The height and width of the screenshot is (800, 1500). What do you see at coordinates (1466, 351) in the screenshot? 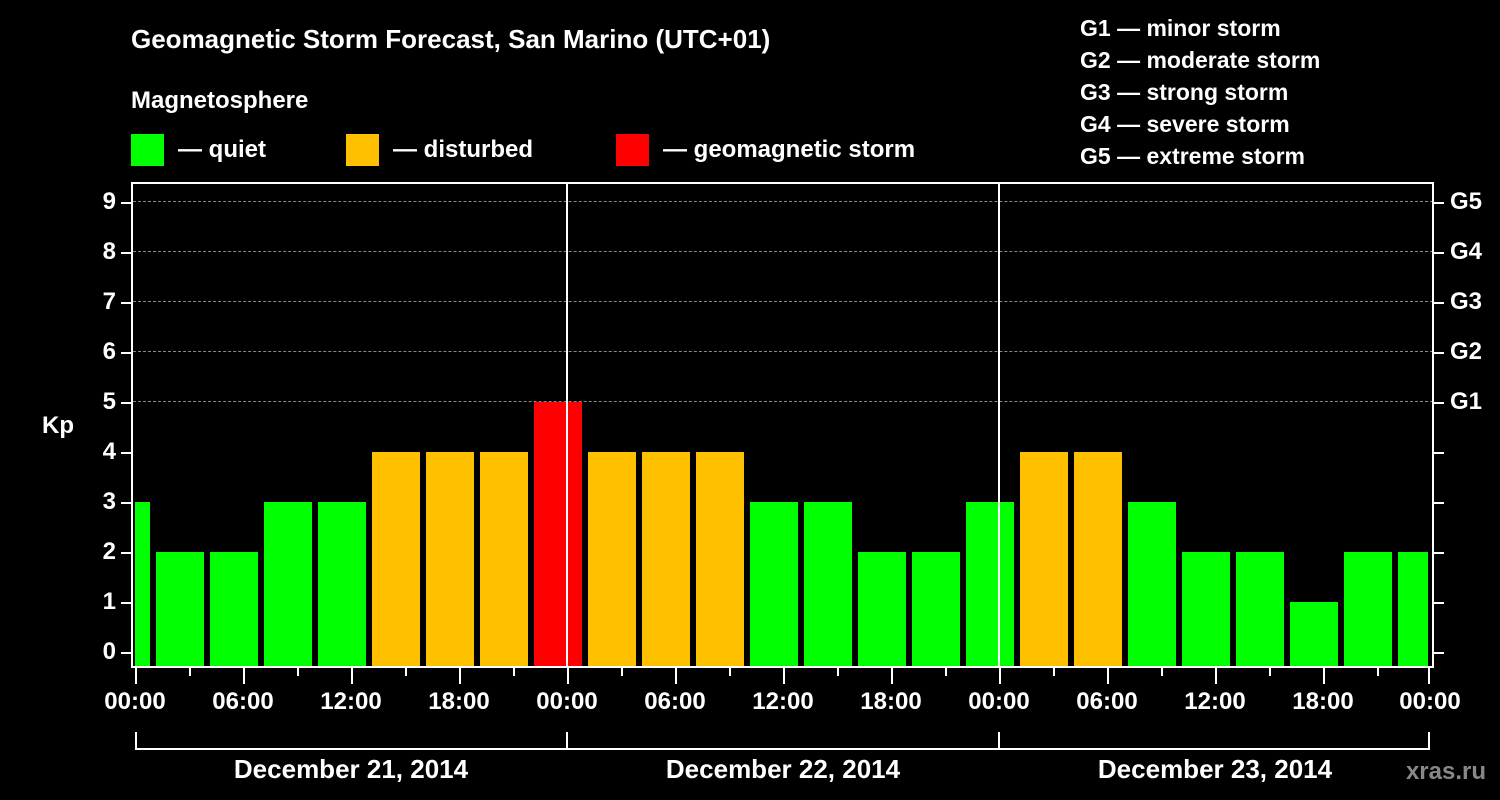
I see `g-scale-label: G2` at bounding box center [1466, 351].